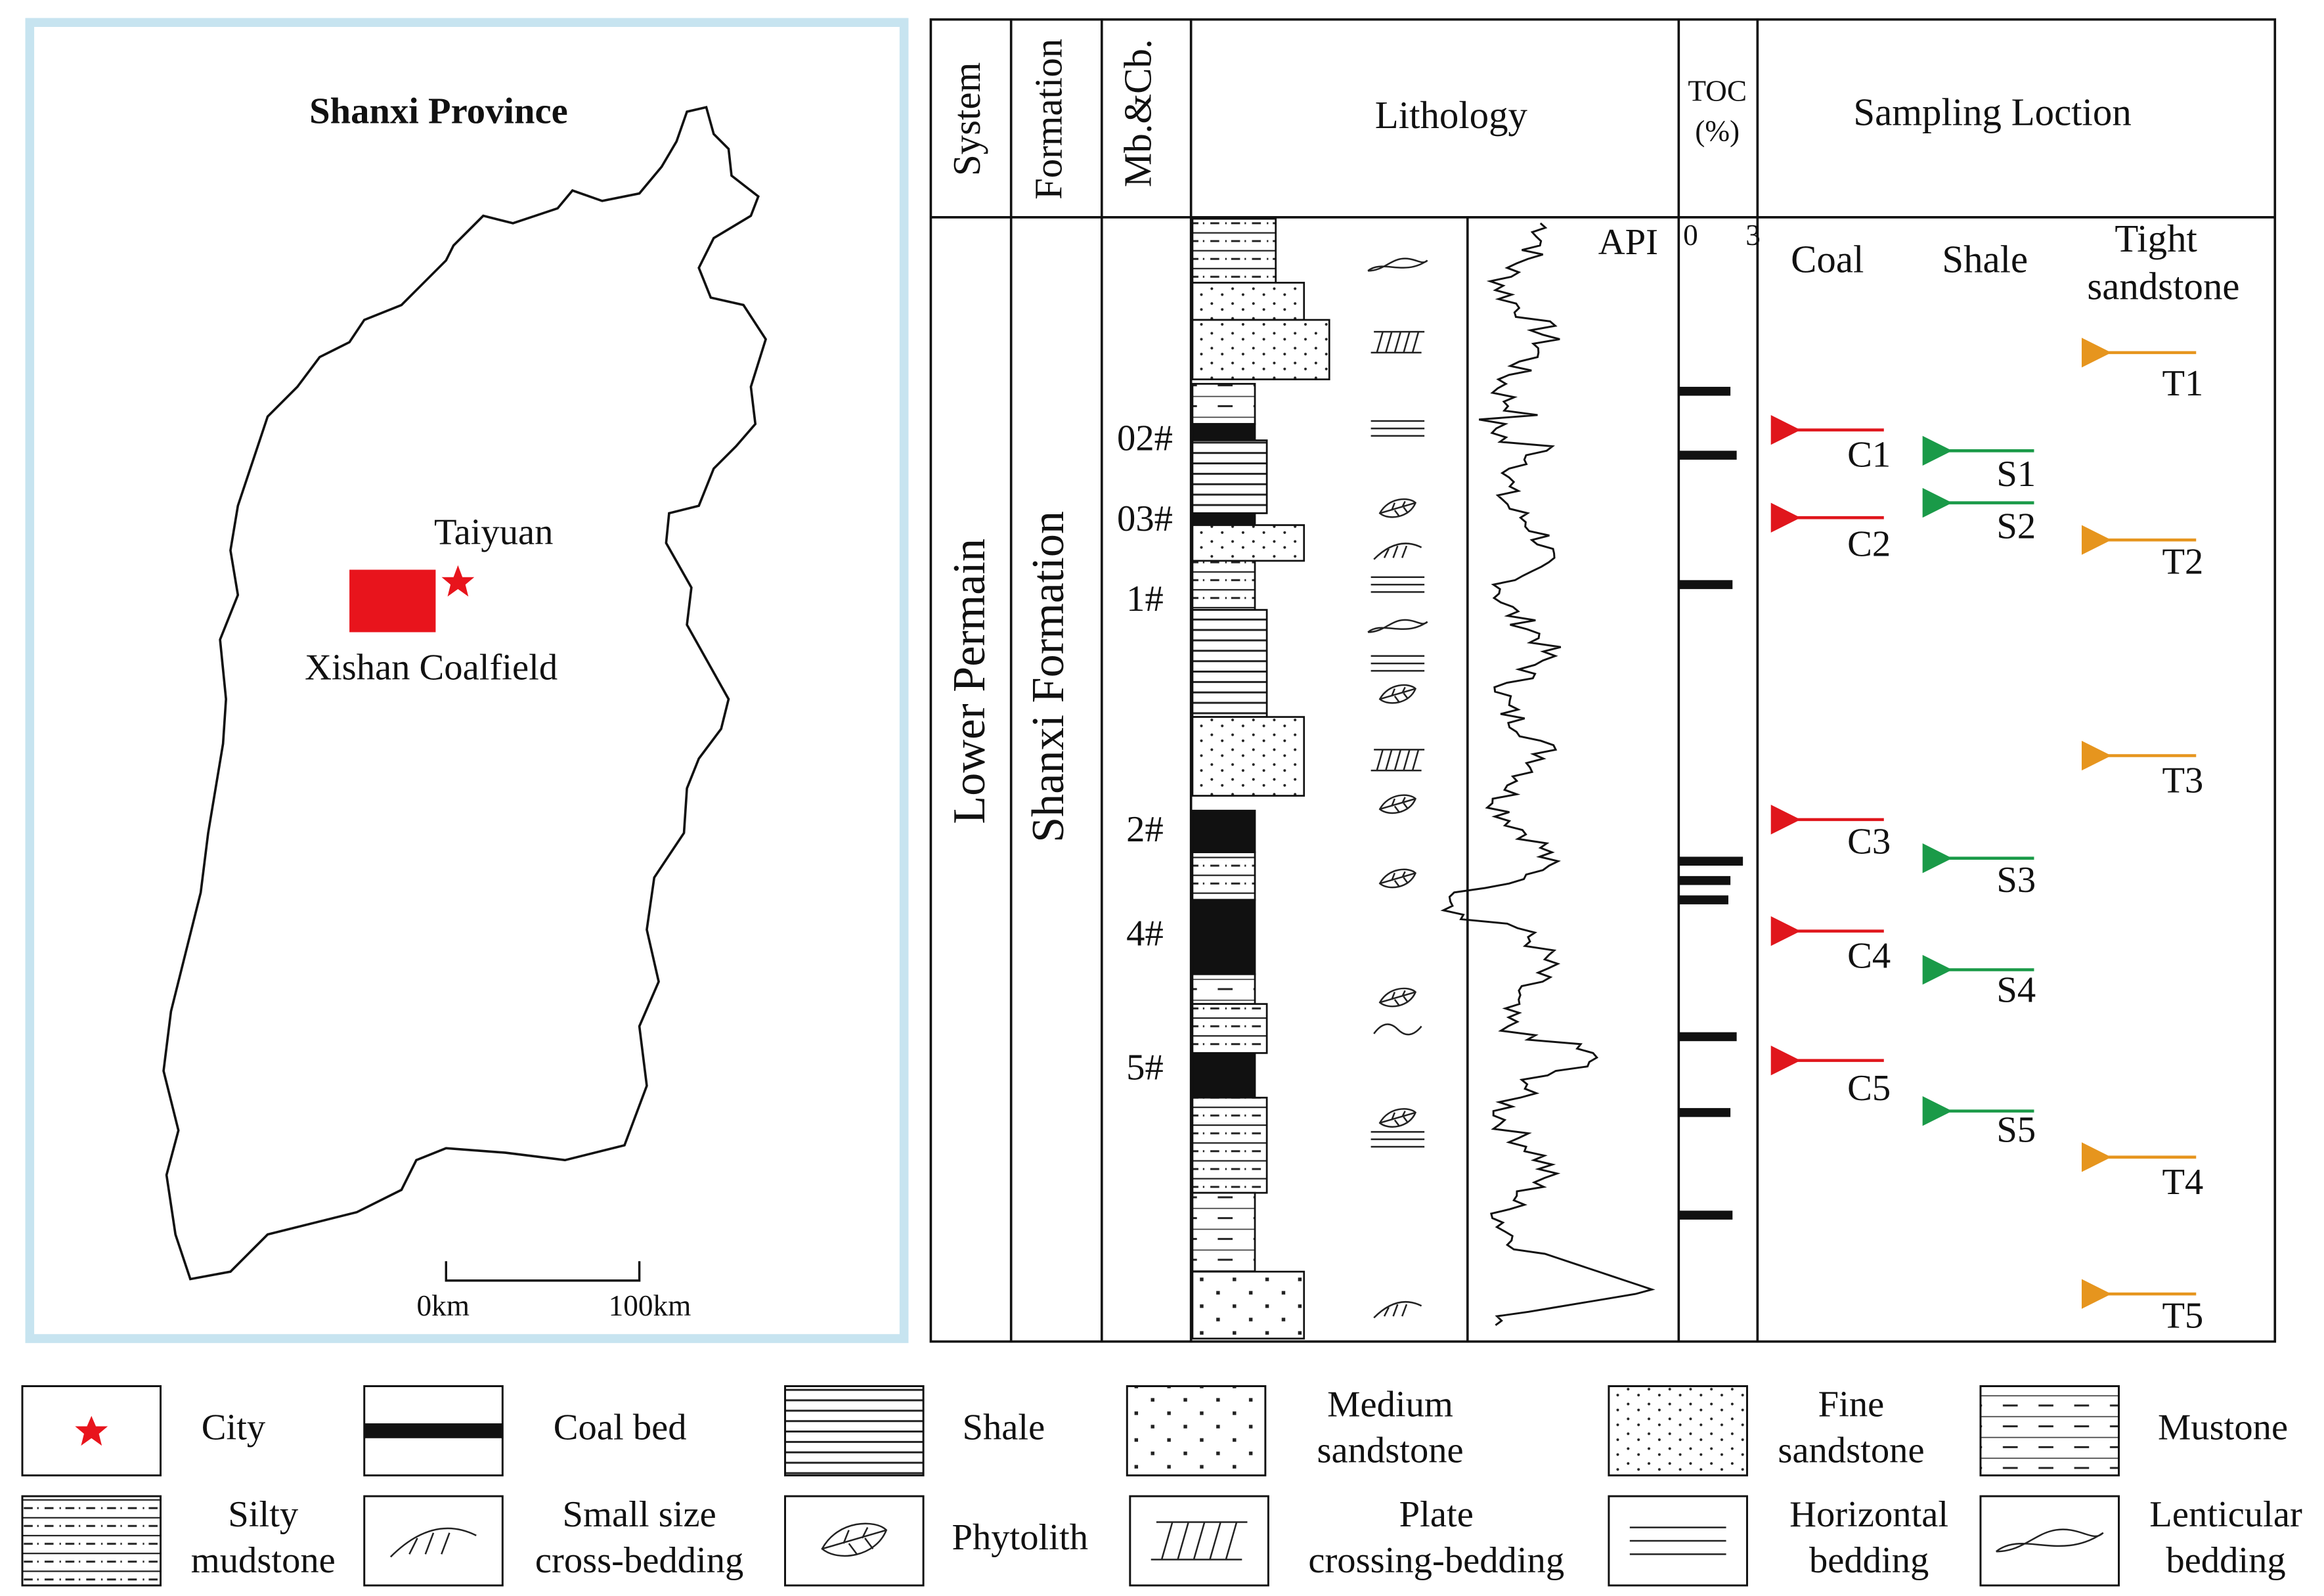  Describe the element at coordinates (2163, 286) in the screenshot. I see `tight-header: sandstone` at that location.